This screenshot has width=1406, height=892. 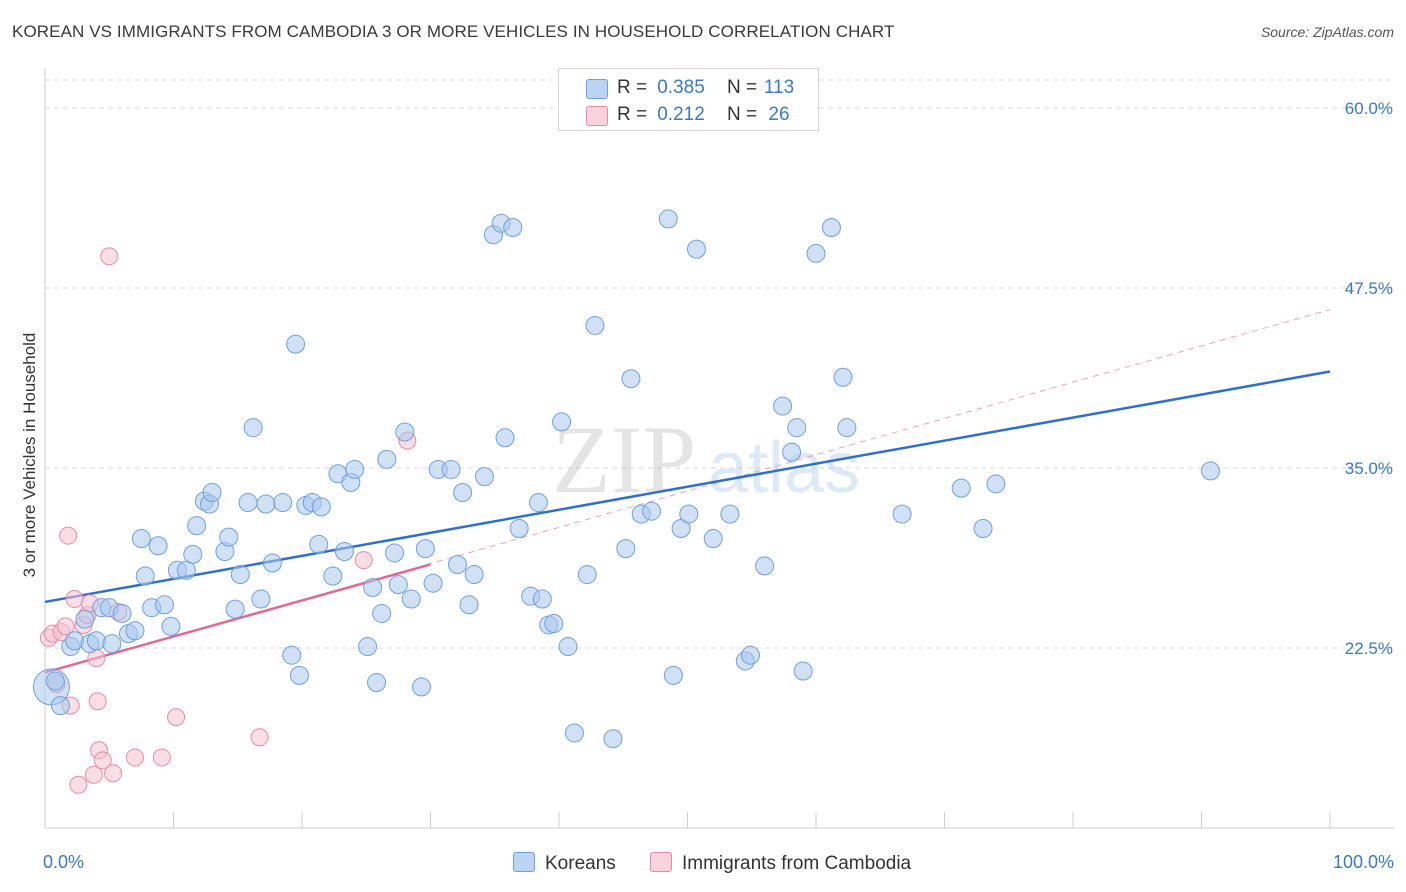 I want to click on y-tick-labels: 22.5% 35.0% 47.5% 60.0%, so click(x=1369, y=378).